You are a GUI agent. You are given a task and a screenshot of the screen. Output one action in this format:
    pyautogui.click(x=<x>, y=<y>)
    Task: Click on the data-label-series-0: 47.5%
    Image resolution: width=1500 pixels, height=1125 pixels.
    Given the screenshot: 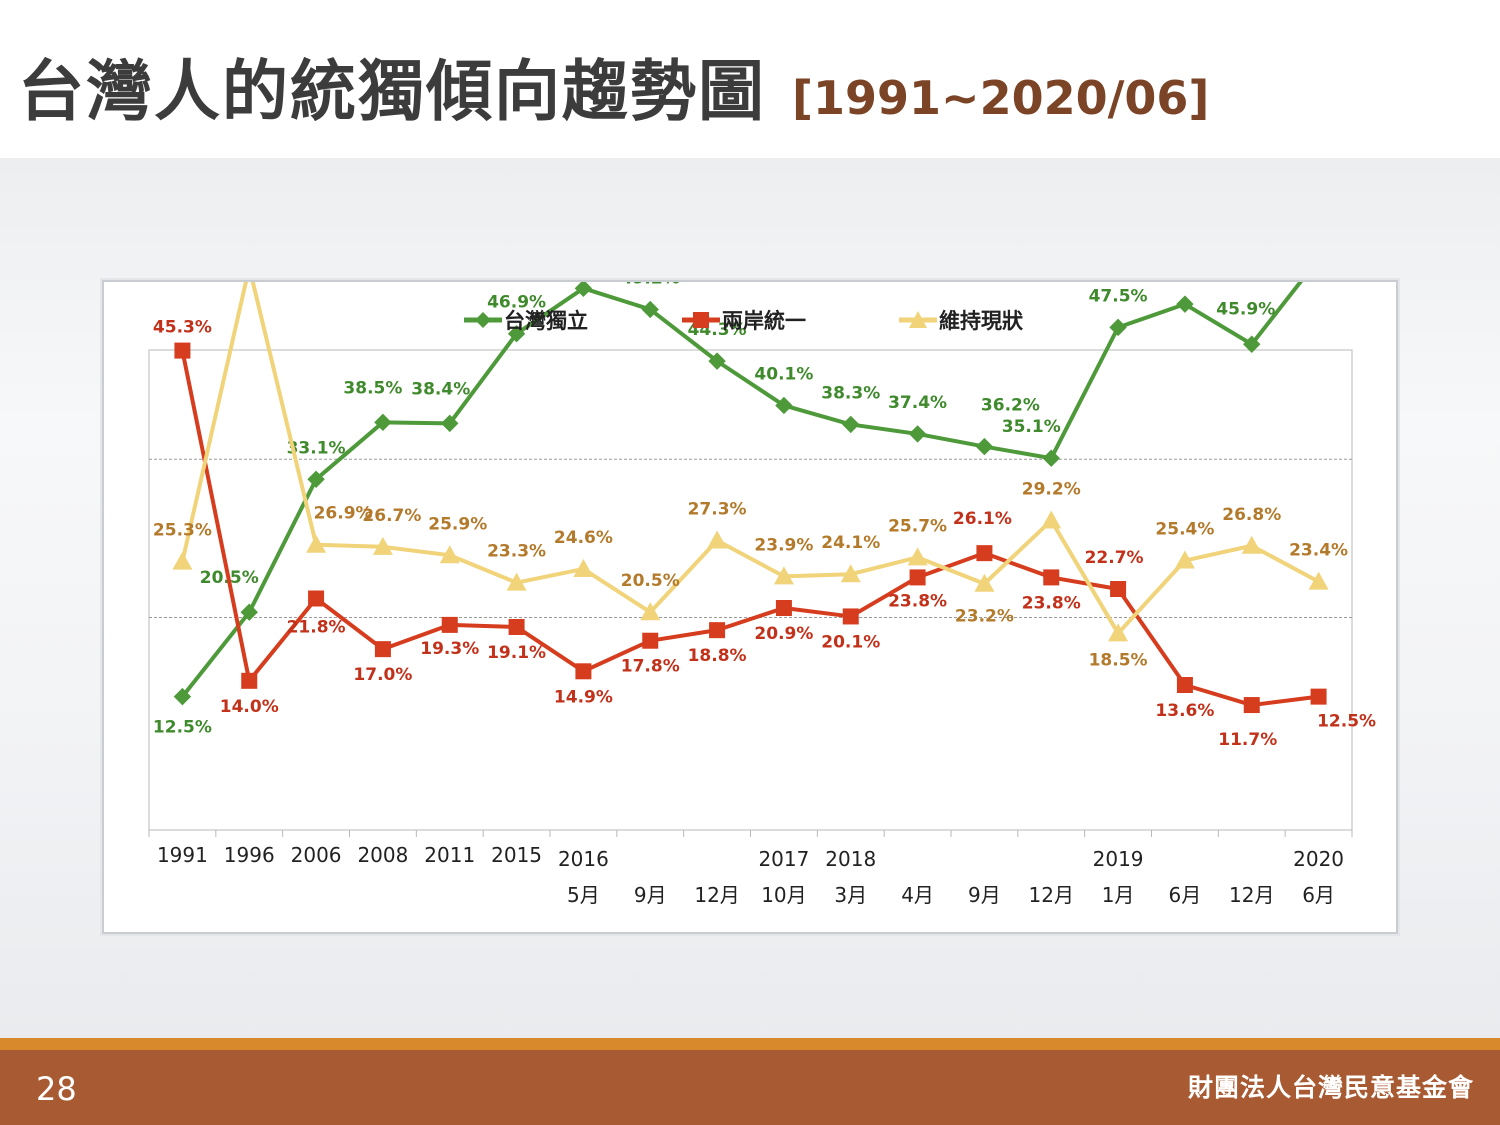 What is the action you would take?
    pyautogui.click(x=1118, y=296)
    